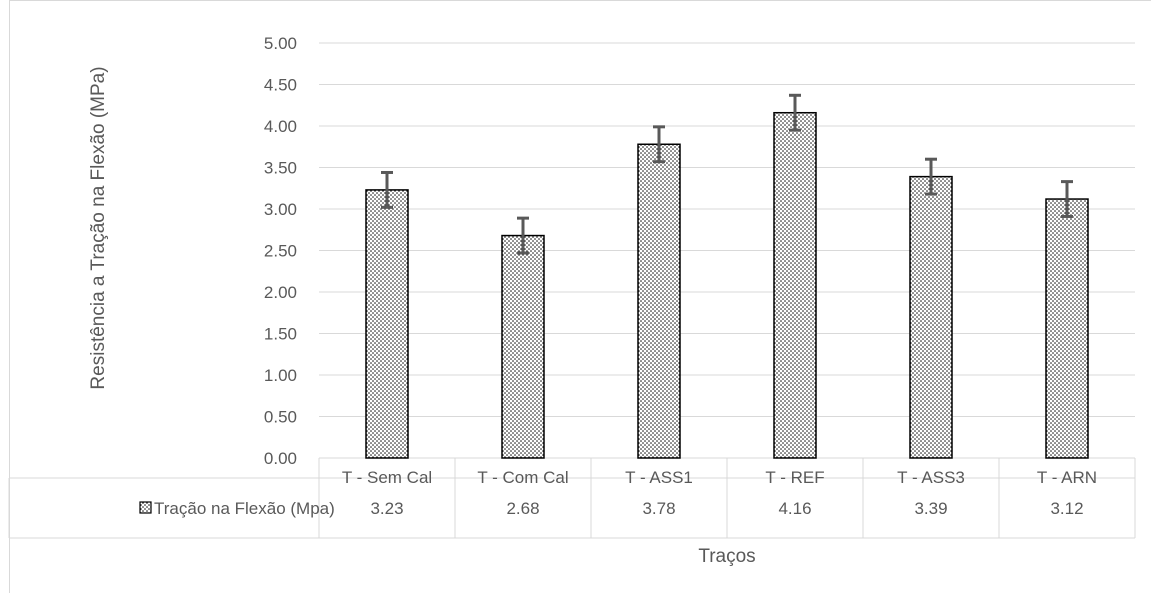  What do you see at coordinates (280, 375) in the screenshot?
I see `y-tick-label: 1.00` at bounding box center [280, 375].